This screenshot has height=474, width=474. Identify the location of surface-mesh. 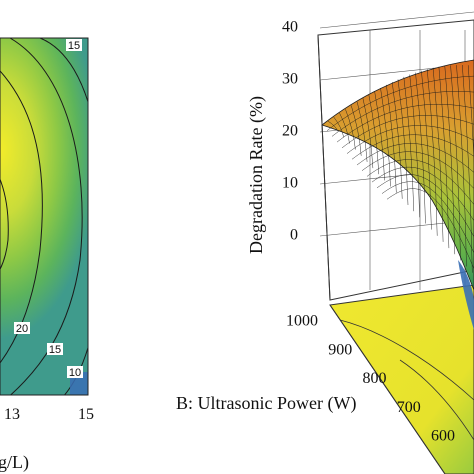
(400, 168).